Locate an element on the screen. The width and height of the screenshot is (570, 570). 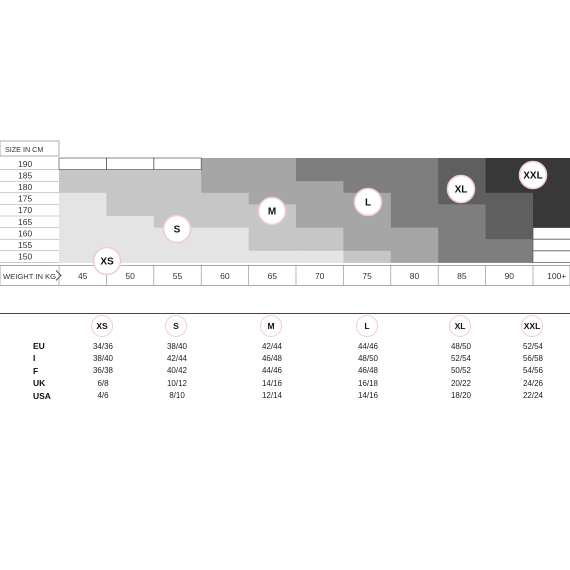
height-tick-label: 170 is located at coordinates (25, 210).